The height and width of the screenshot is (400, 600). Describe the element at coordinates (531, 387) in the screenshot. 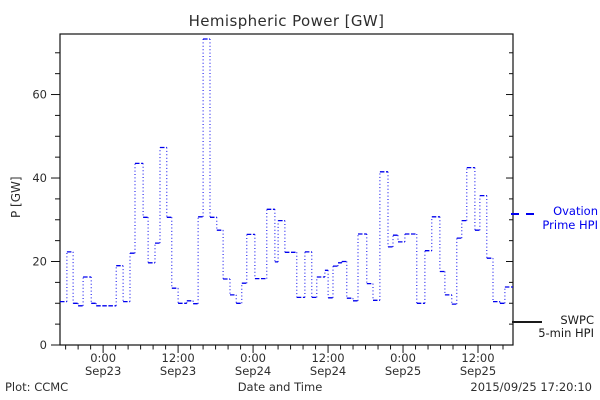

I see `plot-timestamp: 2015/09/25 17:20:10` at that location.